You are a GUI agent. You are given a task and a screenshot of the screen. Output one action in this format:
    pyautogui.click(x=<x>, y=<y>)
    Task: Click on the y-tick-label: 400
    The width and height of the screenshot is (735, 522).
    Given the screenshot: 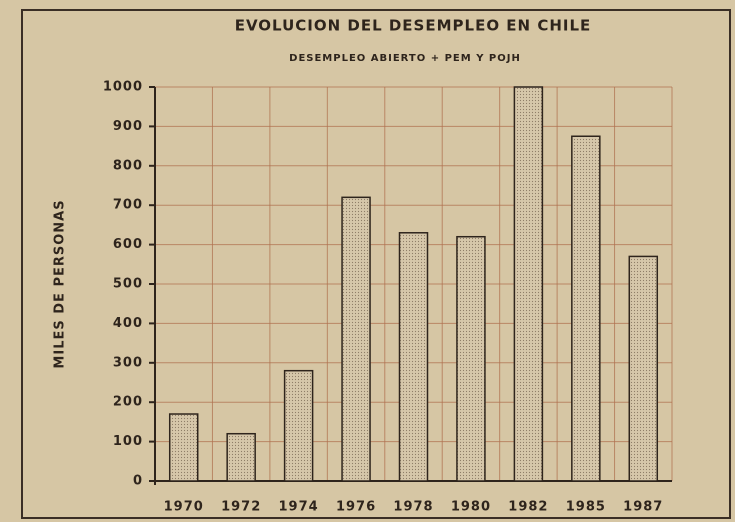 What is the action you would take?
    pyautogui.click(x=128, y=323)
    